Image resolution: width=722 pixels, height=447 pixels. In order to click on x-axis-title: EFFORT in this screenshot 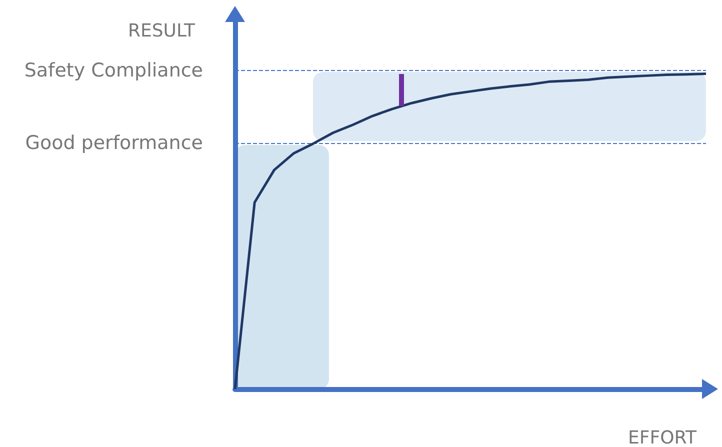, I will do `click(663, 437)`.